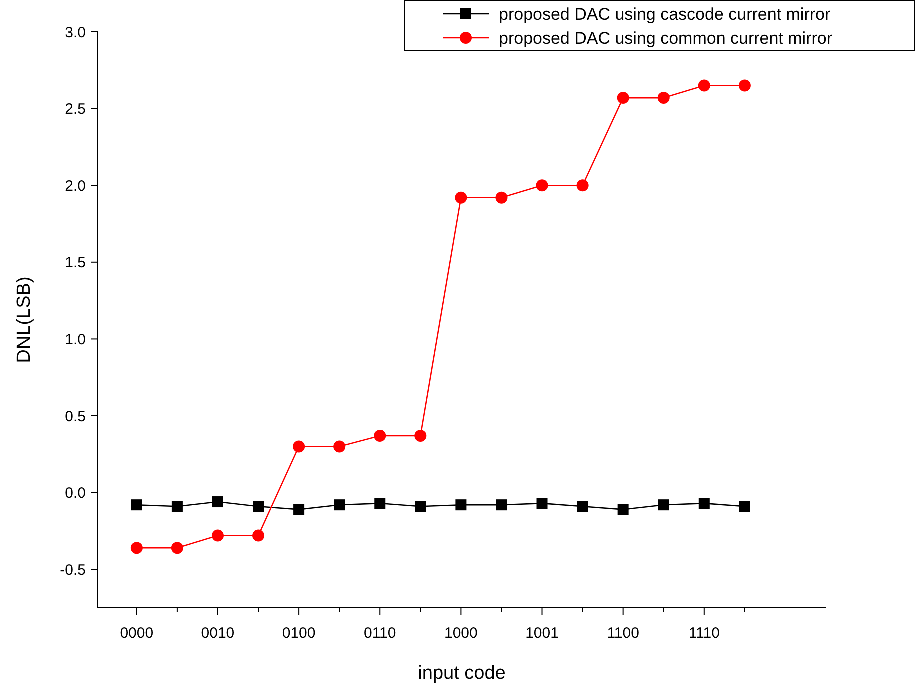  Describe the element at coordinates (75, 33) in the screenshot. I see `y-tick-label: 3.0` at that location.